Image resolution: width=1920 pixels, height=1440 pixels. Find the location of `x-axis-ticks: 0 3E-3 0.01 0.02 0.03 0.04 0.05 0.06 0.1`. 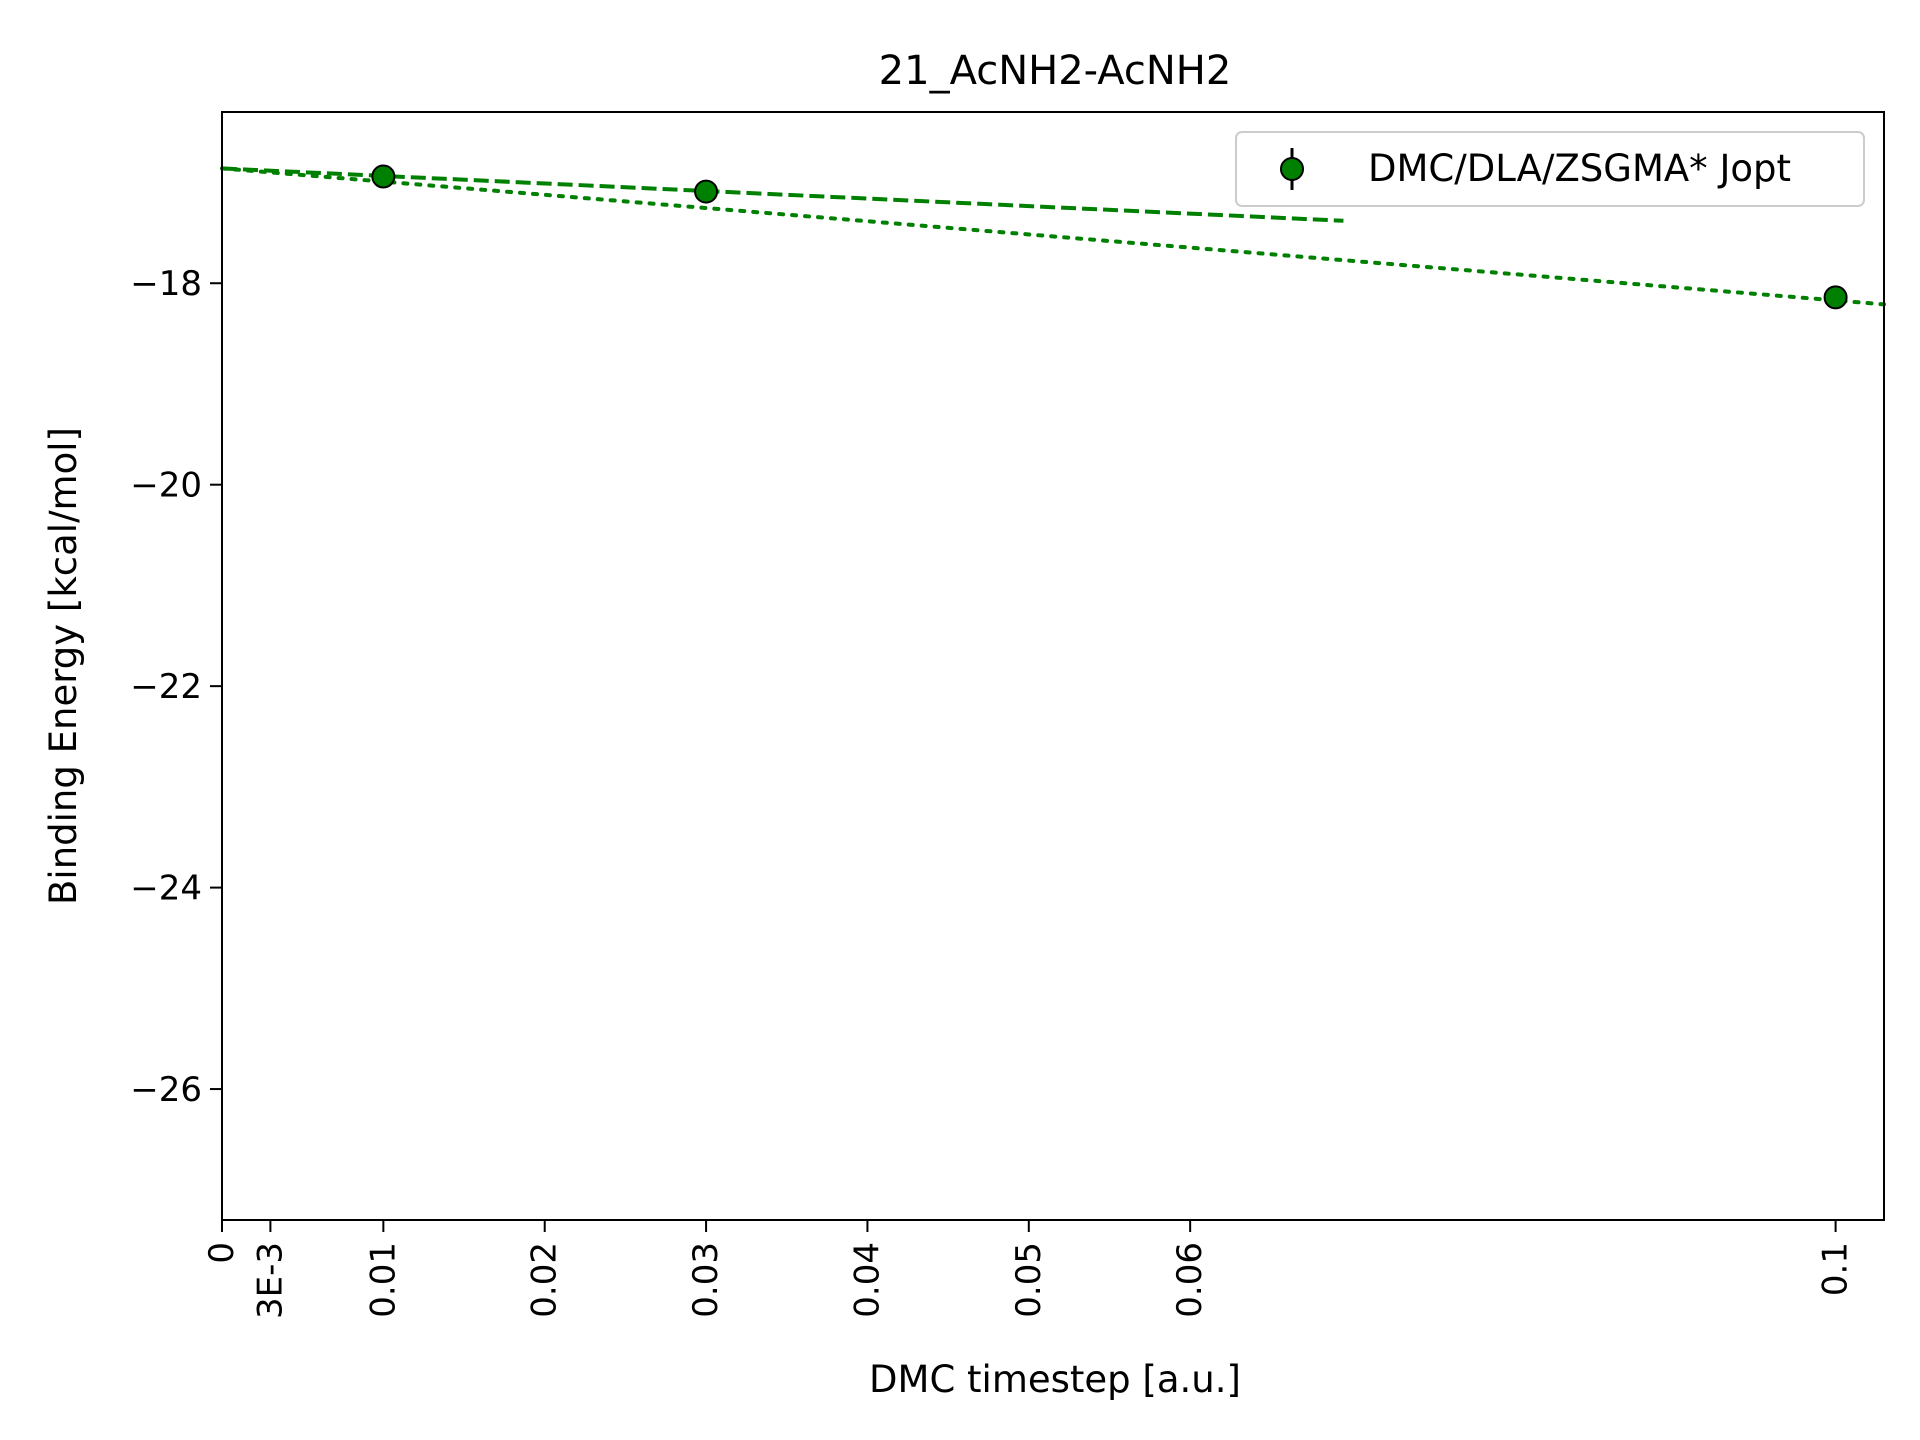

x-axis-ticks: 0 3E-3 0.01 0.02 0.03 0.04 0.05 0.06 0.1 is located at coordinates (1029, 1269).